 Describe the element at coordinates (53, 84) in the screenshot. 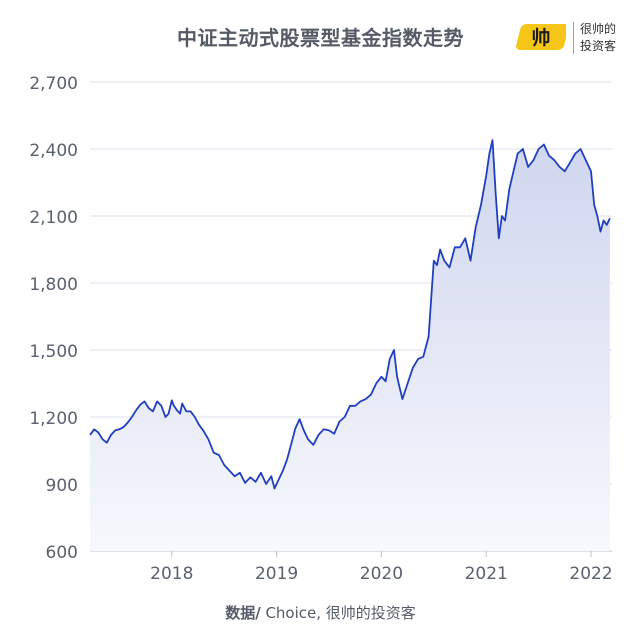

I see `y-tick-label: 2,700` at that location.